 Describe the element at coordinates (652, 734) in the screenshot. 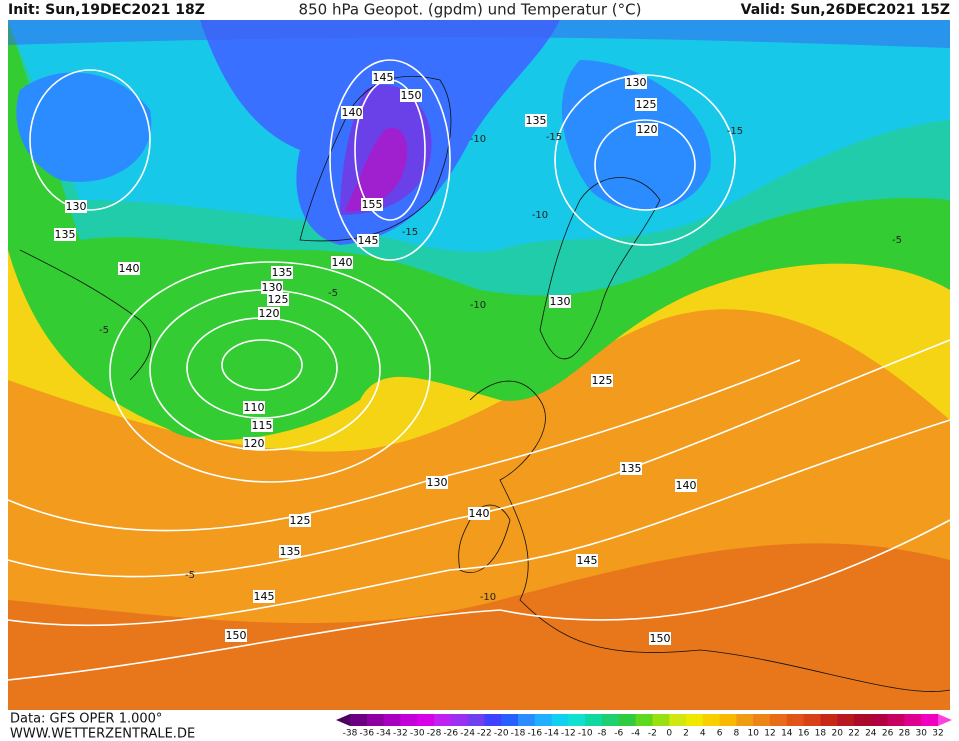

I see `colorbar-label: -2` at that location.